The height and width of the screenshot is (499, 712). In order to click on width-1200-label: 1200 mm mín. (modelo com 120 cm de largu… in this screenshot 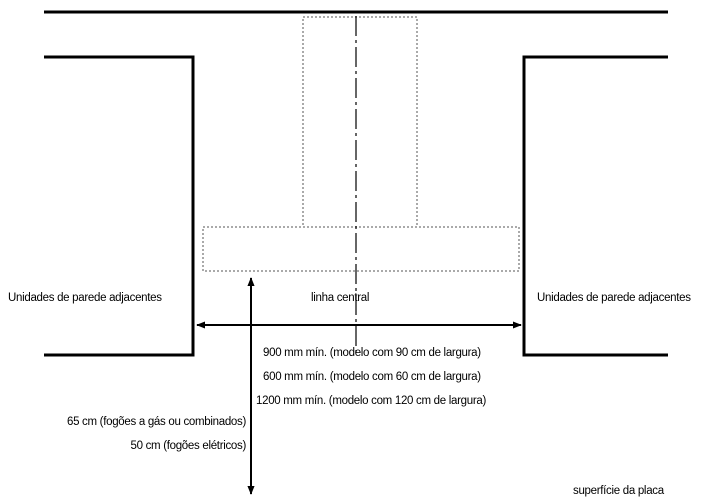, I will do `click(371, 401)`.